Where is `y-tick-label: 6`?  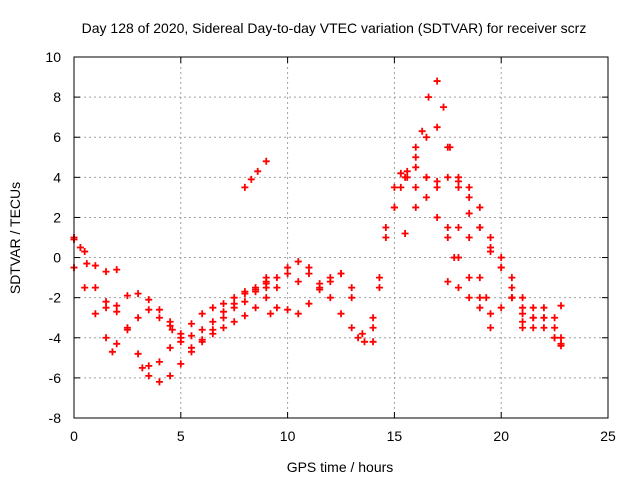 y-tick-label: 6 is located at coordinates (57, 137).